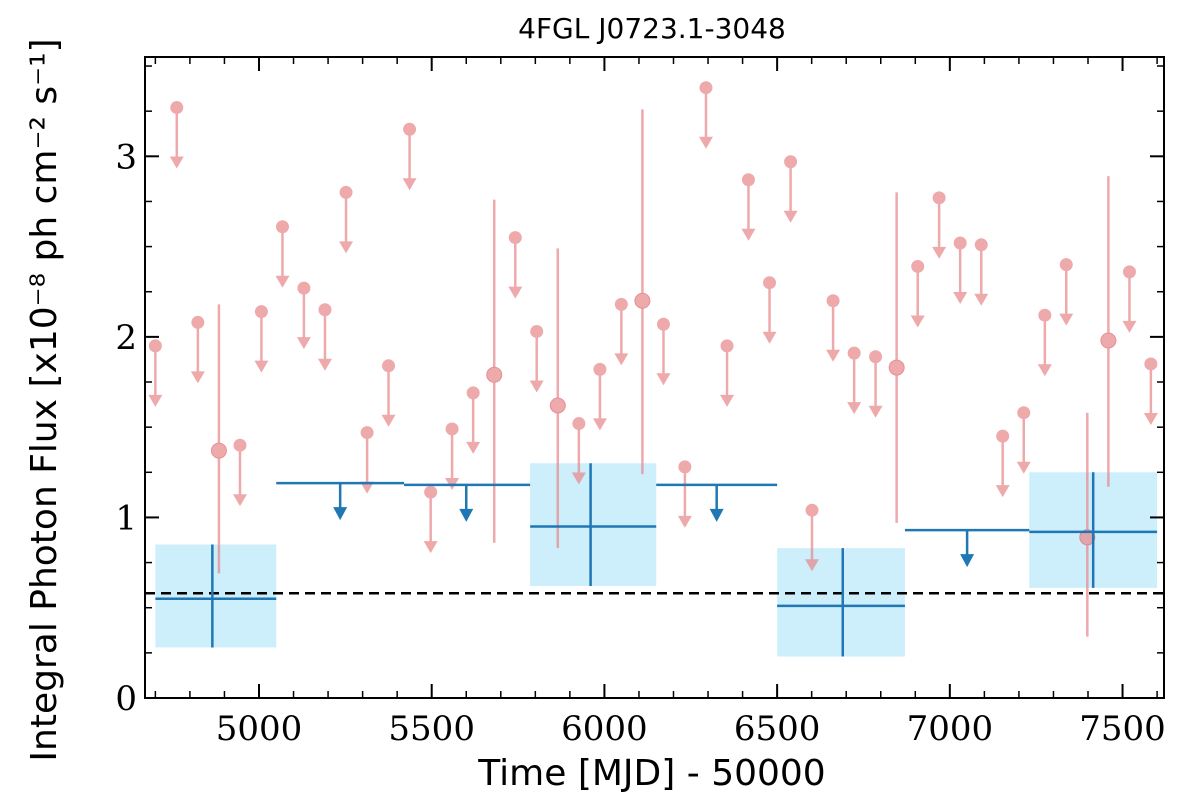  I want to click on chart-title: 4FGL J0723.1-3048, so click(652, 28).